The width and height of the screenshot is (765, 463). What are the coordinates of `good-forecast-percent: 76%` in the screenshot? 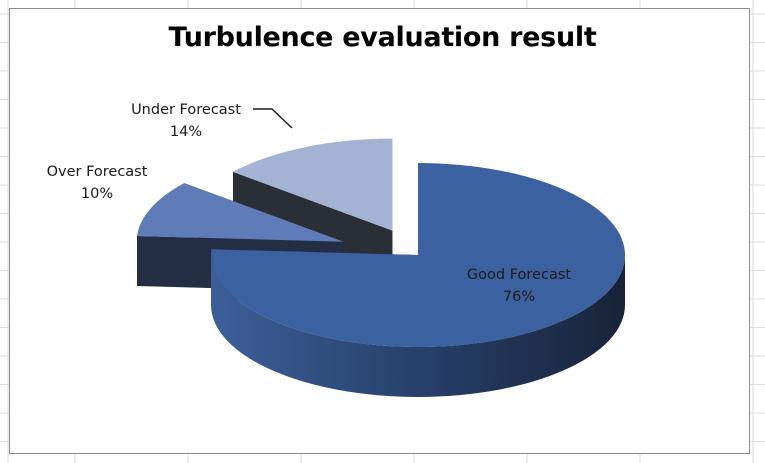 It's located at (519, 297).